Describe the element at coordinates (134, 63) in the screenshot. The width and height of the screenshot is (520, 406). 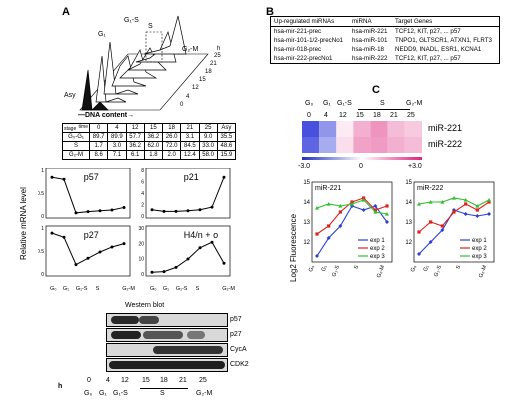
I see `histogram-peaks` at that location.